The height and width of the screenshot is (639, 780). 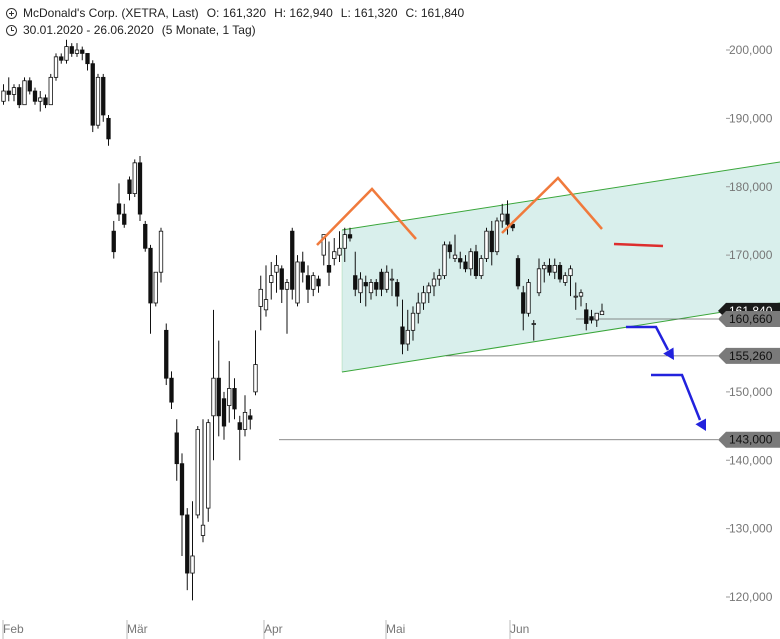 I want to click on level-tag-label: 143,000, so click(x=751, y=440).